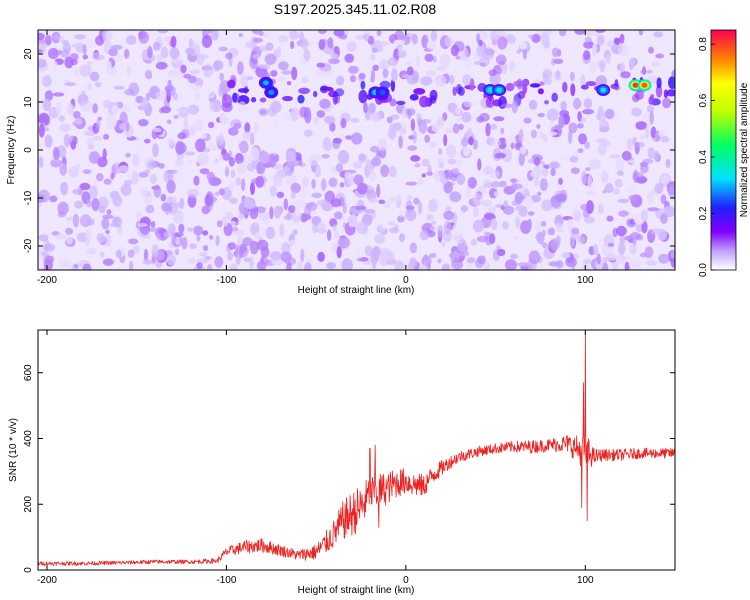  Describe the element at coordinates (703, 44) in the screenshot. I see `colorbar-tick-label: 0.8` at that location.